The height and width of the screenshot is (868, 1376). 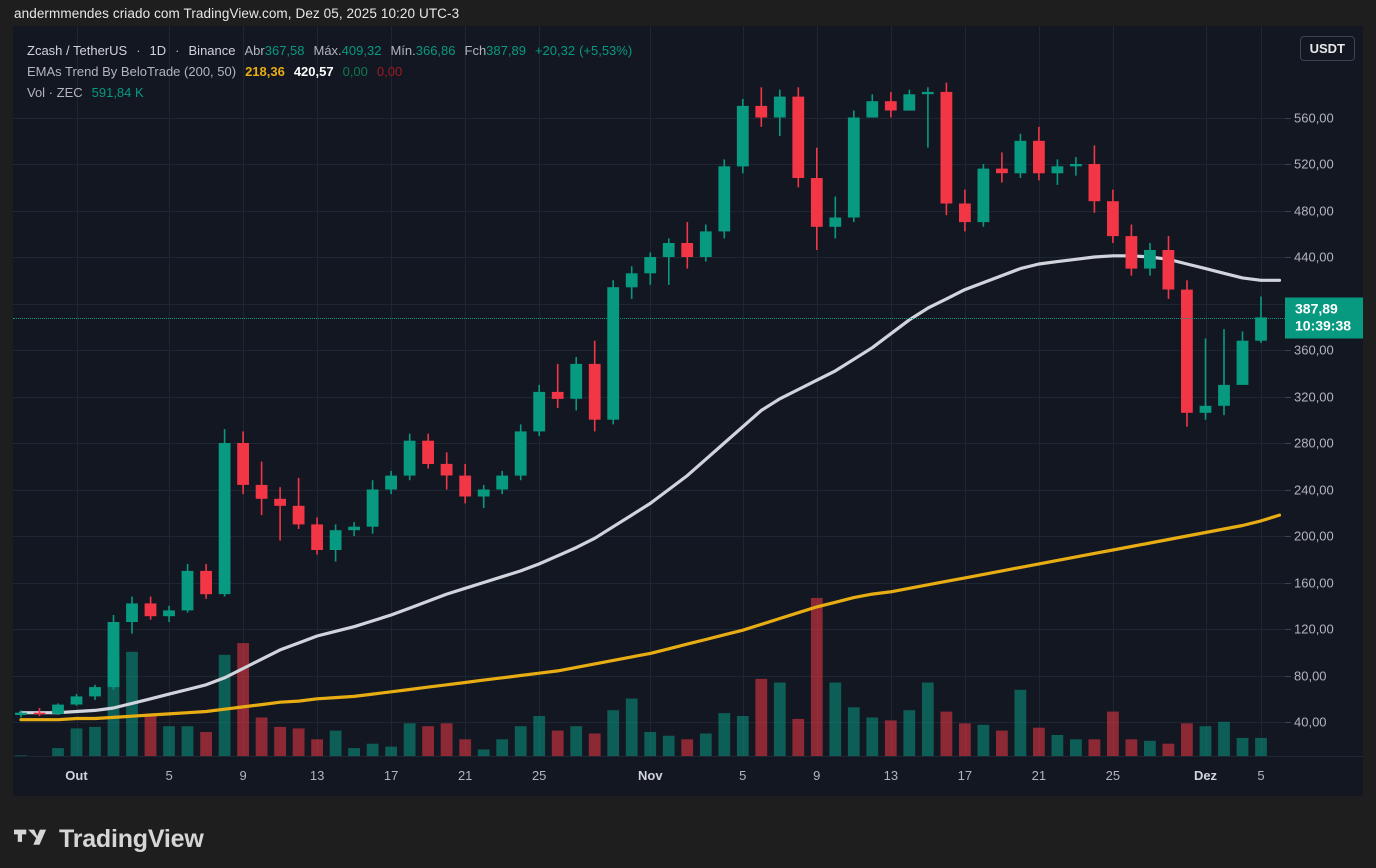 I want to click on legend-sep-2: ·, so click(x=177, y=50).